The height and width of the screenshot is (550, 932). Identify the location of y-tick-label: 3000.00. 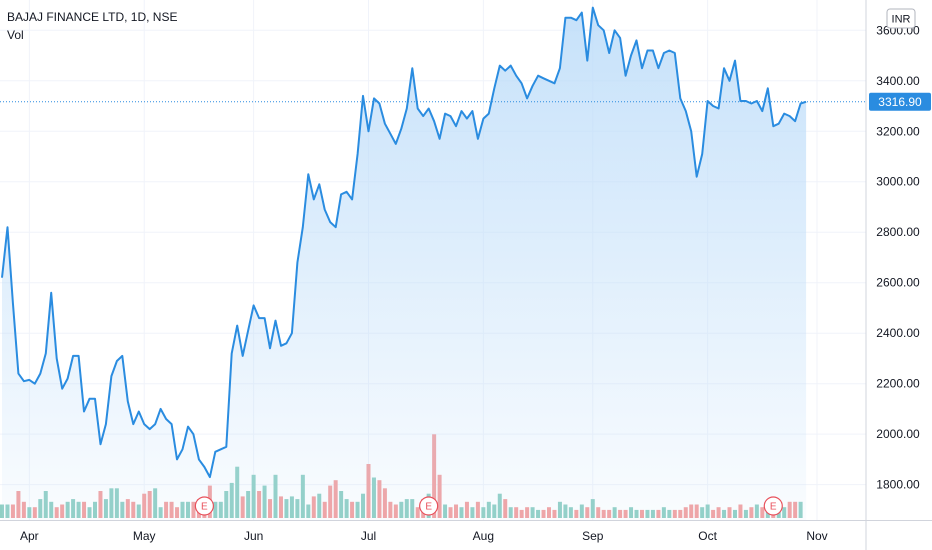
(898, 182).